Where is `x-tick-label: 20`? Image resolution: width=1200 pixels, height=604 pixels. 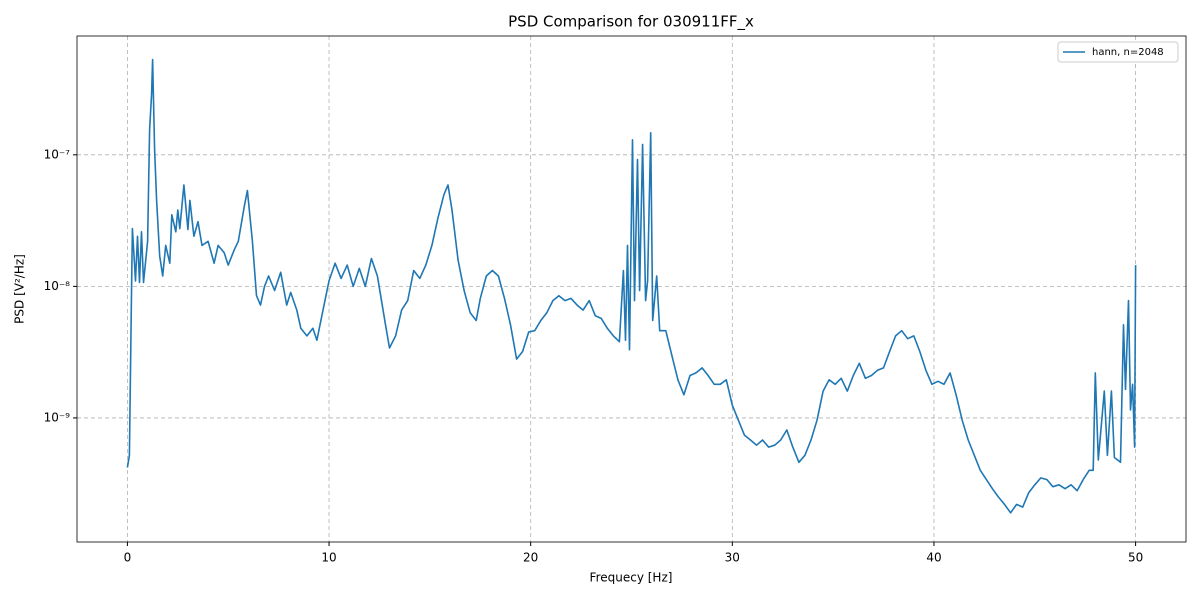
x-tick-label: 20 is located at coordinates (530, 558).